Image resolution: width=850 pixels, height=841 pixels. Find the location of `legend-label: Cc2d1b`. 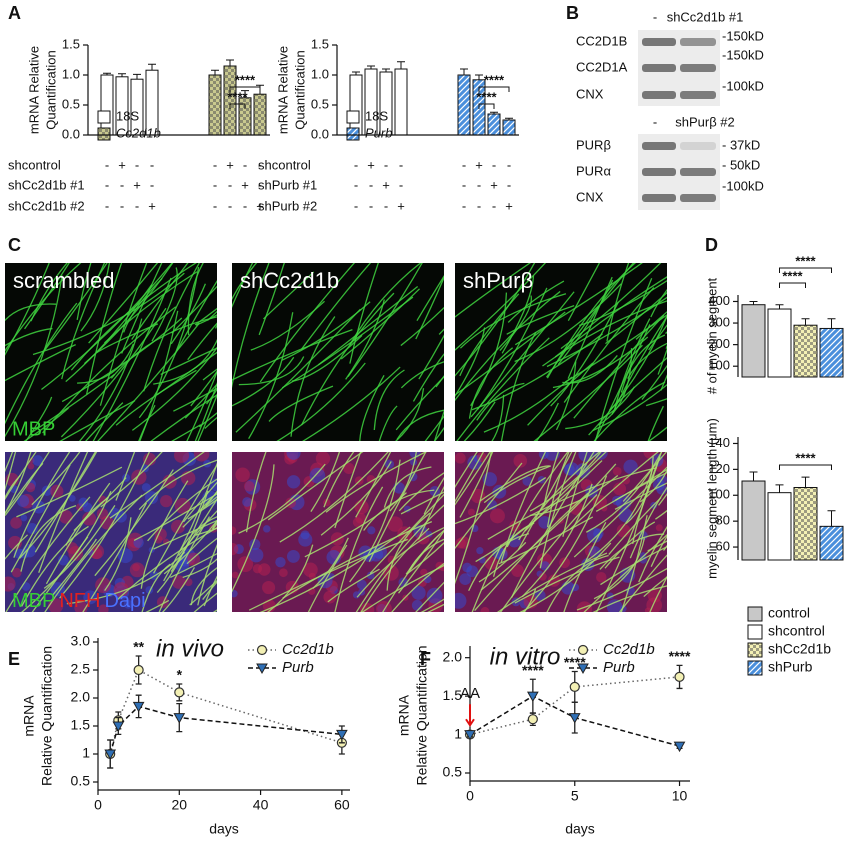

legend-label: Cc2d1b is located at coordinates (629, 649).